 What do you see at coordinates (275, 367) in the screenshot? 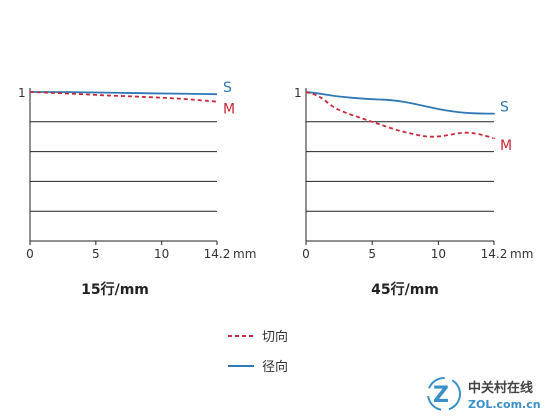
I see `legend-label-sagittal: 径向` at bounding box center [275, 367].